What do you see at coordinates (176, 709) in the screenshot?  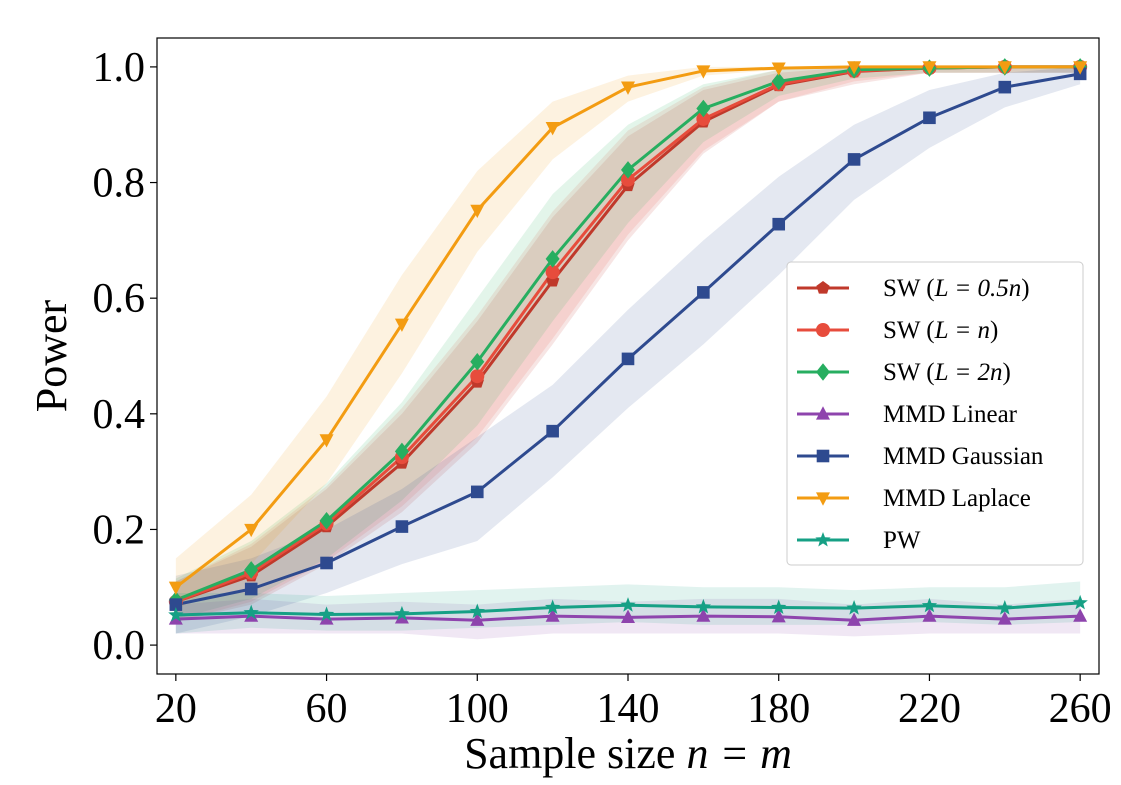 I see `x-tick-label: 20` at bounding box center [176, 709].